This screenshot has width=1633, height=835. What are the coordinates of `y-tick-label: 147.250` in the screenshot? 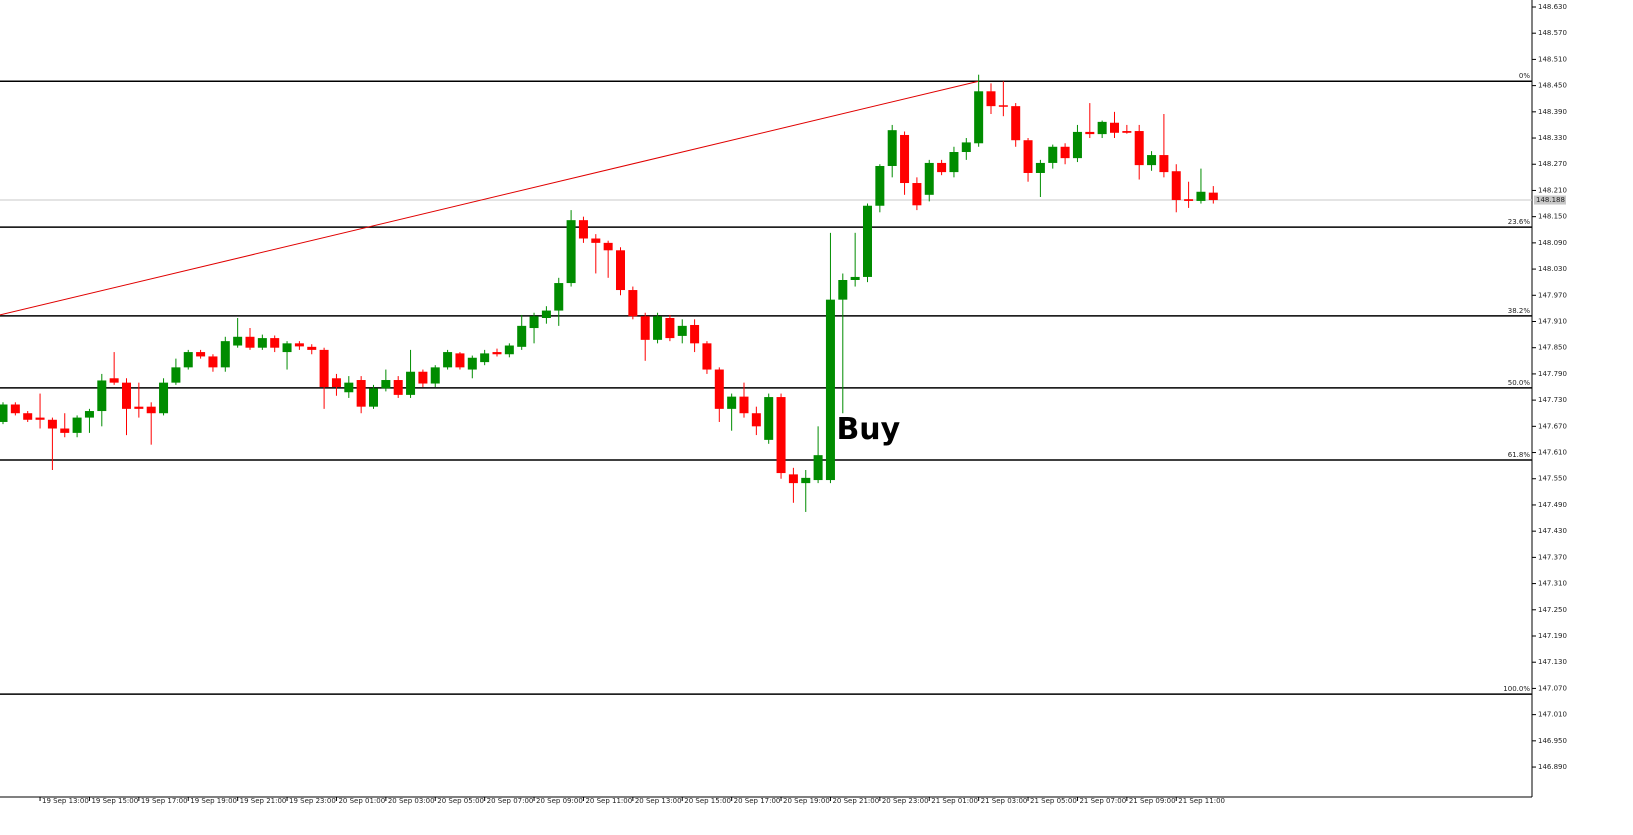 It's located at (1552, 610).